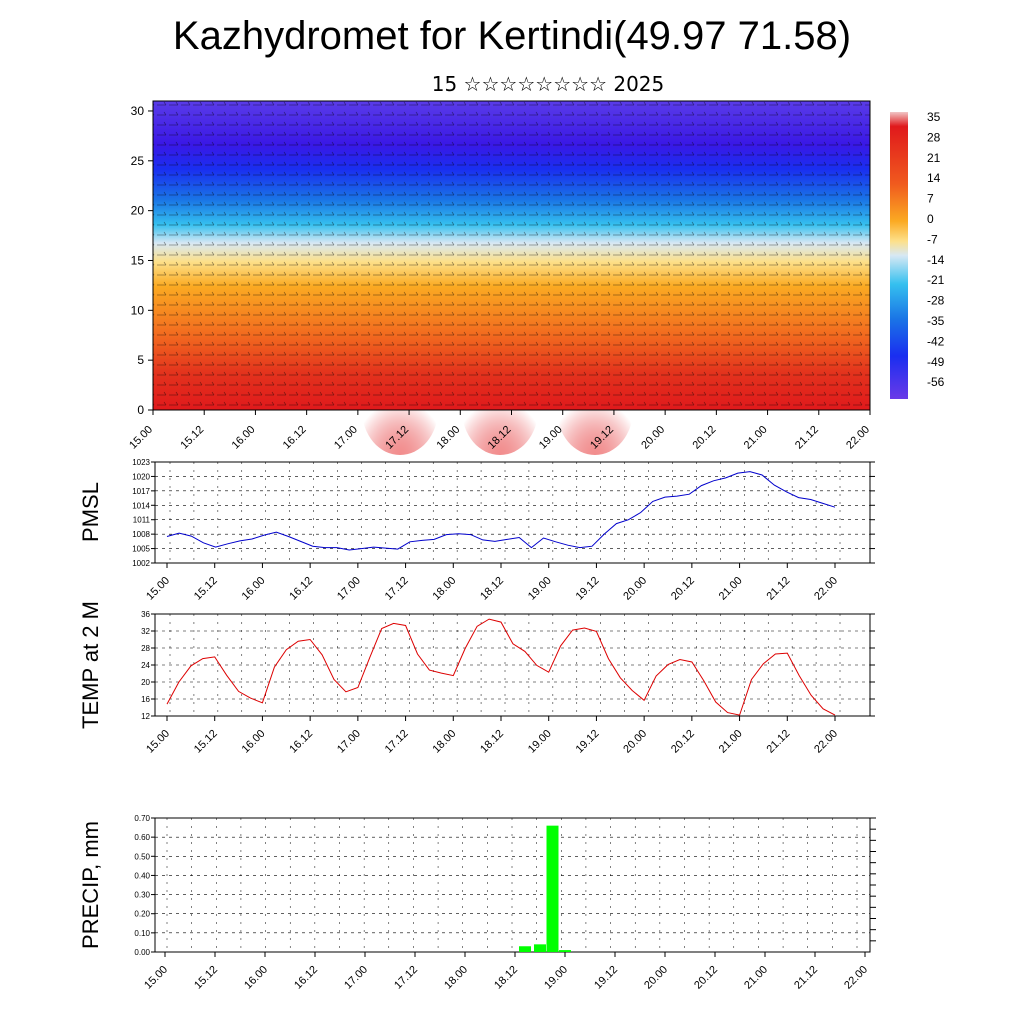  I want to click on colorbar-label: 28, so click(934, 137).